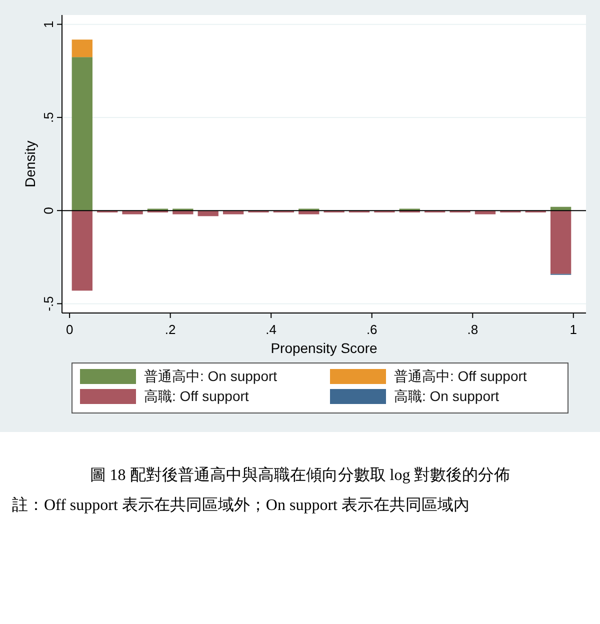 The width and height of the screenshot is (600, 624). What do you see at coordinates (460, 376) in the screenshot?
I see `legend-label: 普通高中: Off support` at bounding box center [460, 376].